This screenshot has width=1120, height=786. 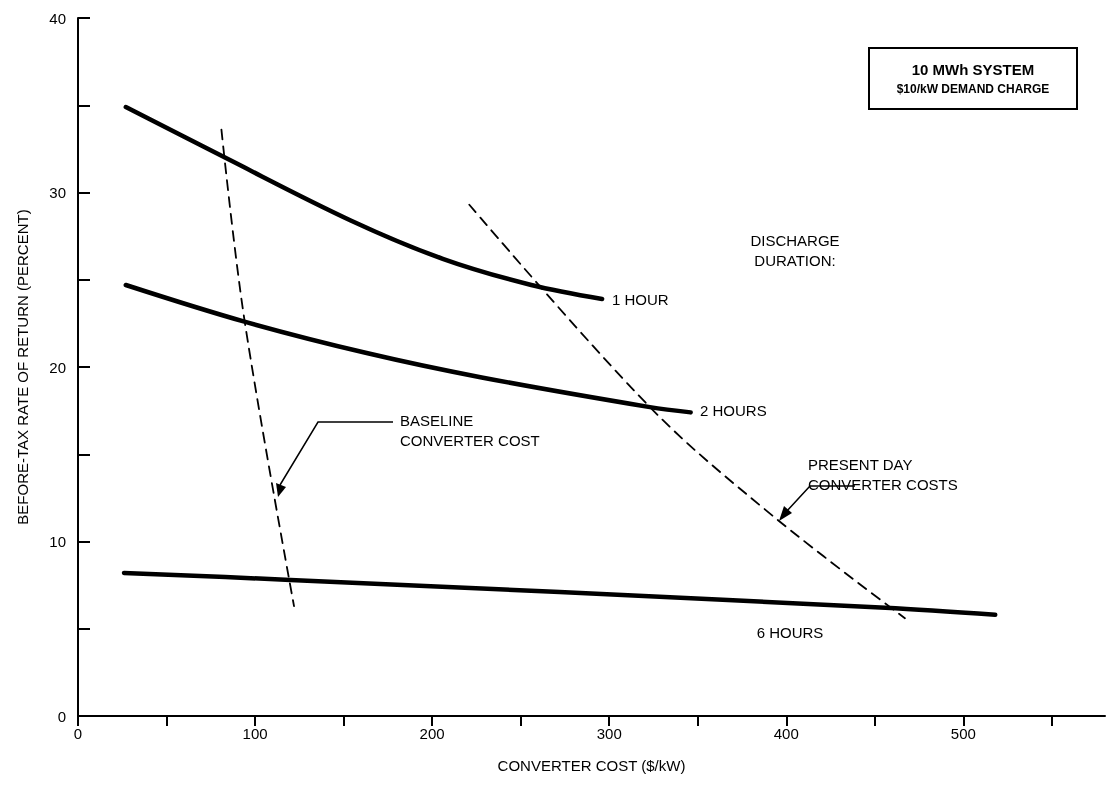 I want to click on y-tick-label: 20, so click(x=57, y=367).